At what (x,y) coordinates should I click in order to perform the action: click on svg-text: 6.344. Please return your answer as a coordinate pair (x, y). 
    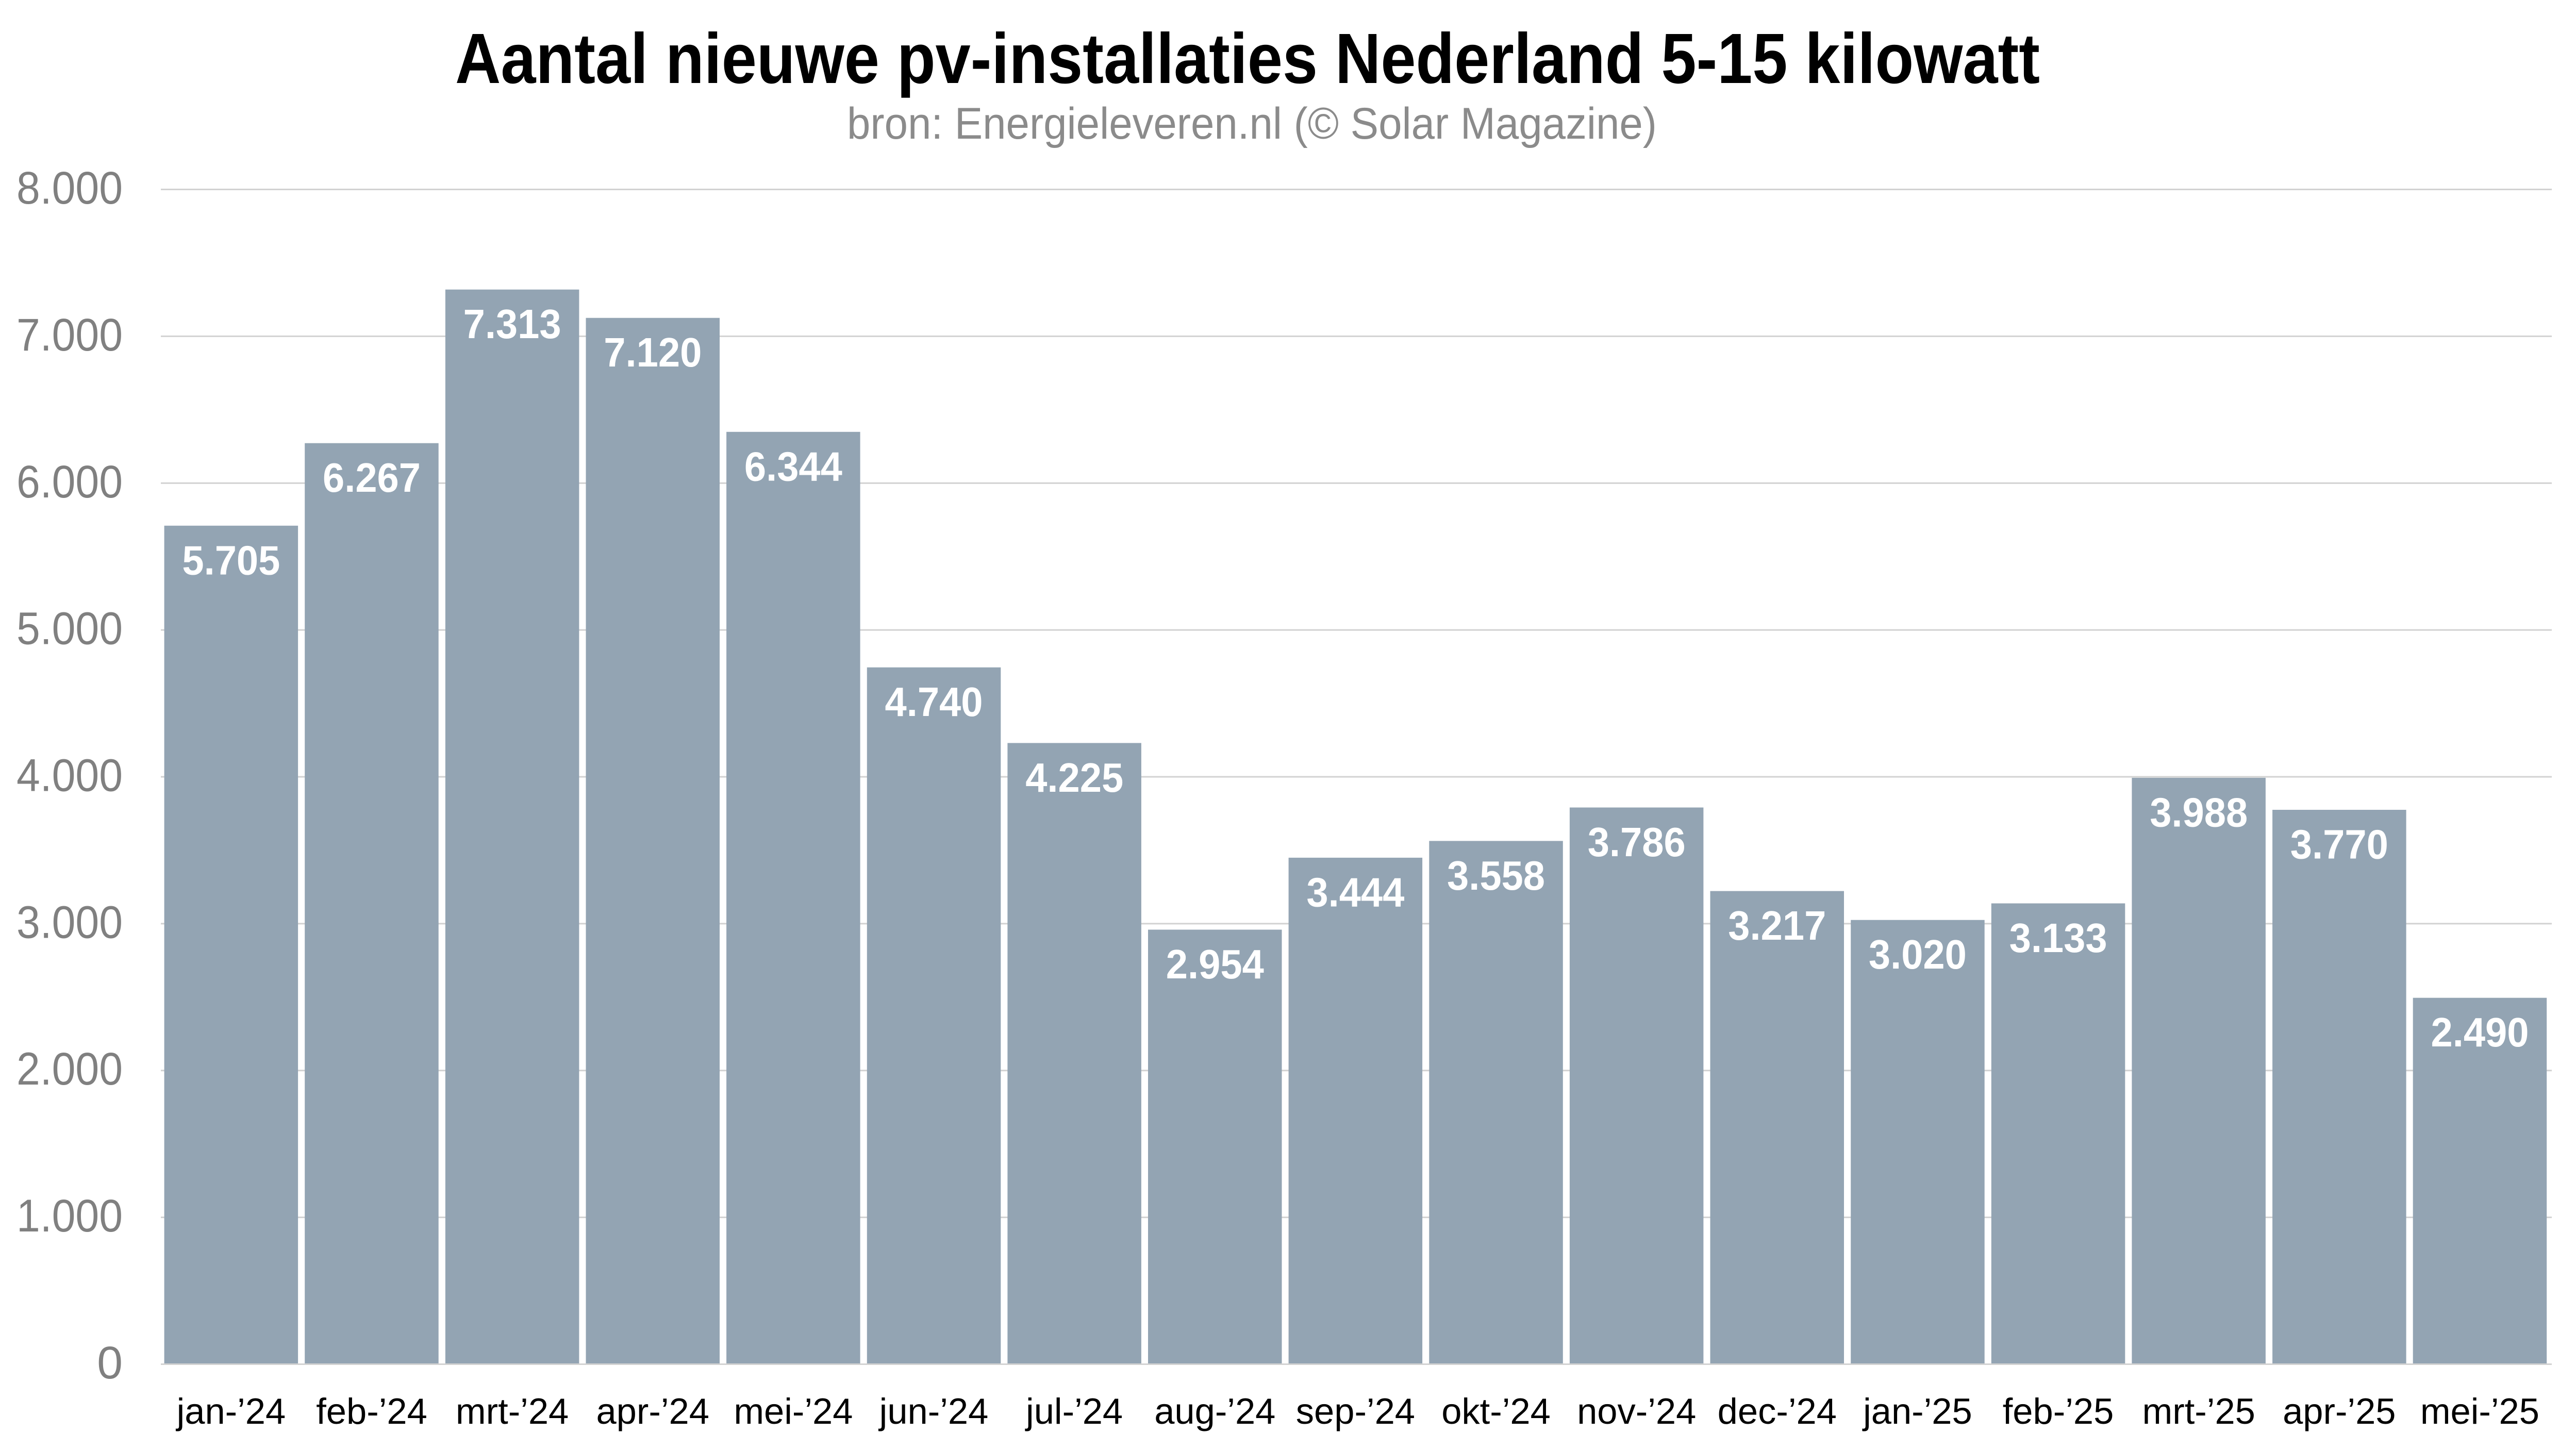
    Looking at the image, I should click on (793, 466).